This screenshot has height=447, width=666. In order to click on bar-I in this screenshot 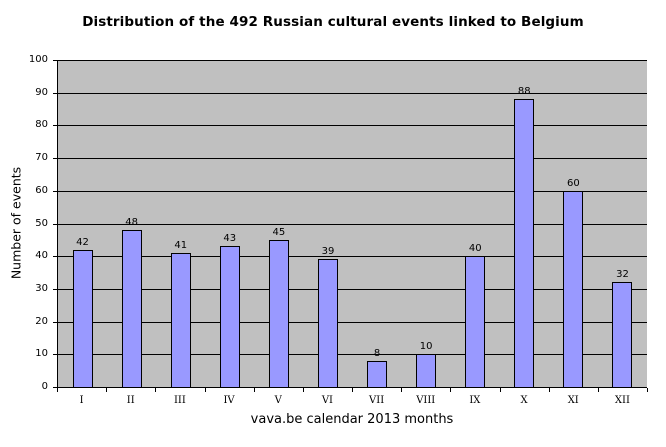, I will do `click(82, 318)`.